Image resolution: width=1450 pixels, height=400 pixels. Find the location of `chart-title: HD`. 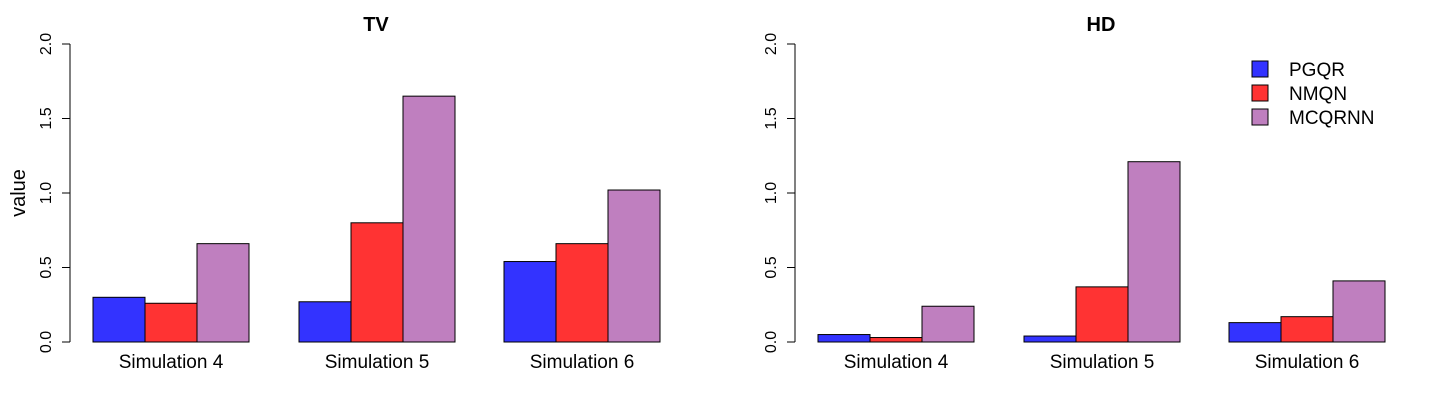

chart-title: HD is located at coordinates (1101, 25).